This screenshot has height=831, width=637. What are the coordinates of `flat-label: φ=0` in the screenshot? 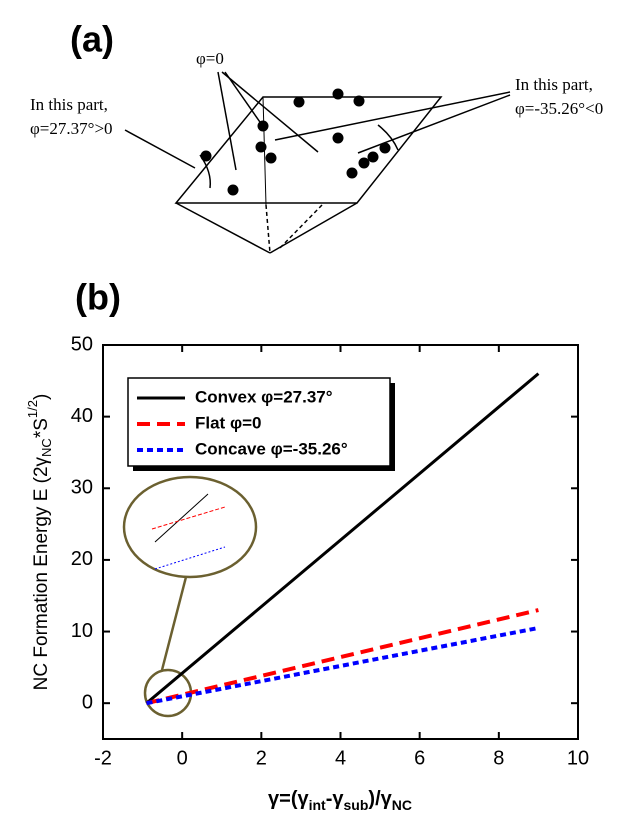 It's located at (210, 58).